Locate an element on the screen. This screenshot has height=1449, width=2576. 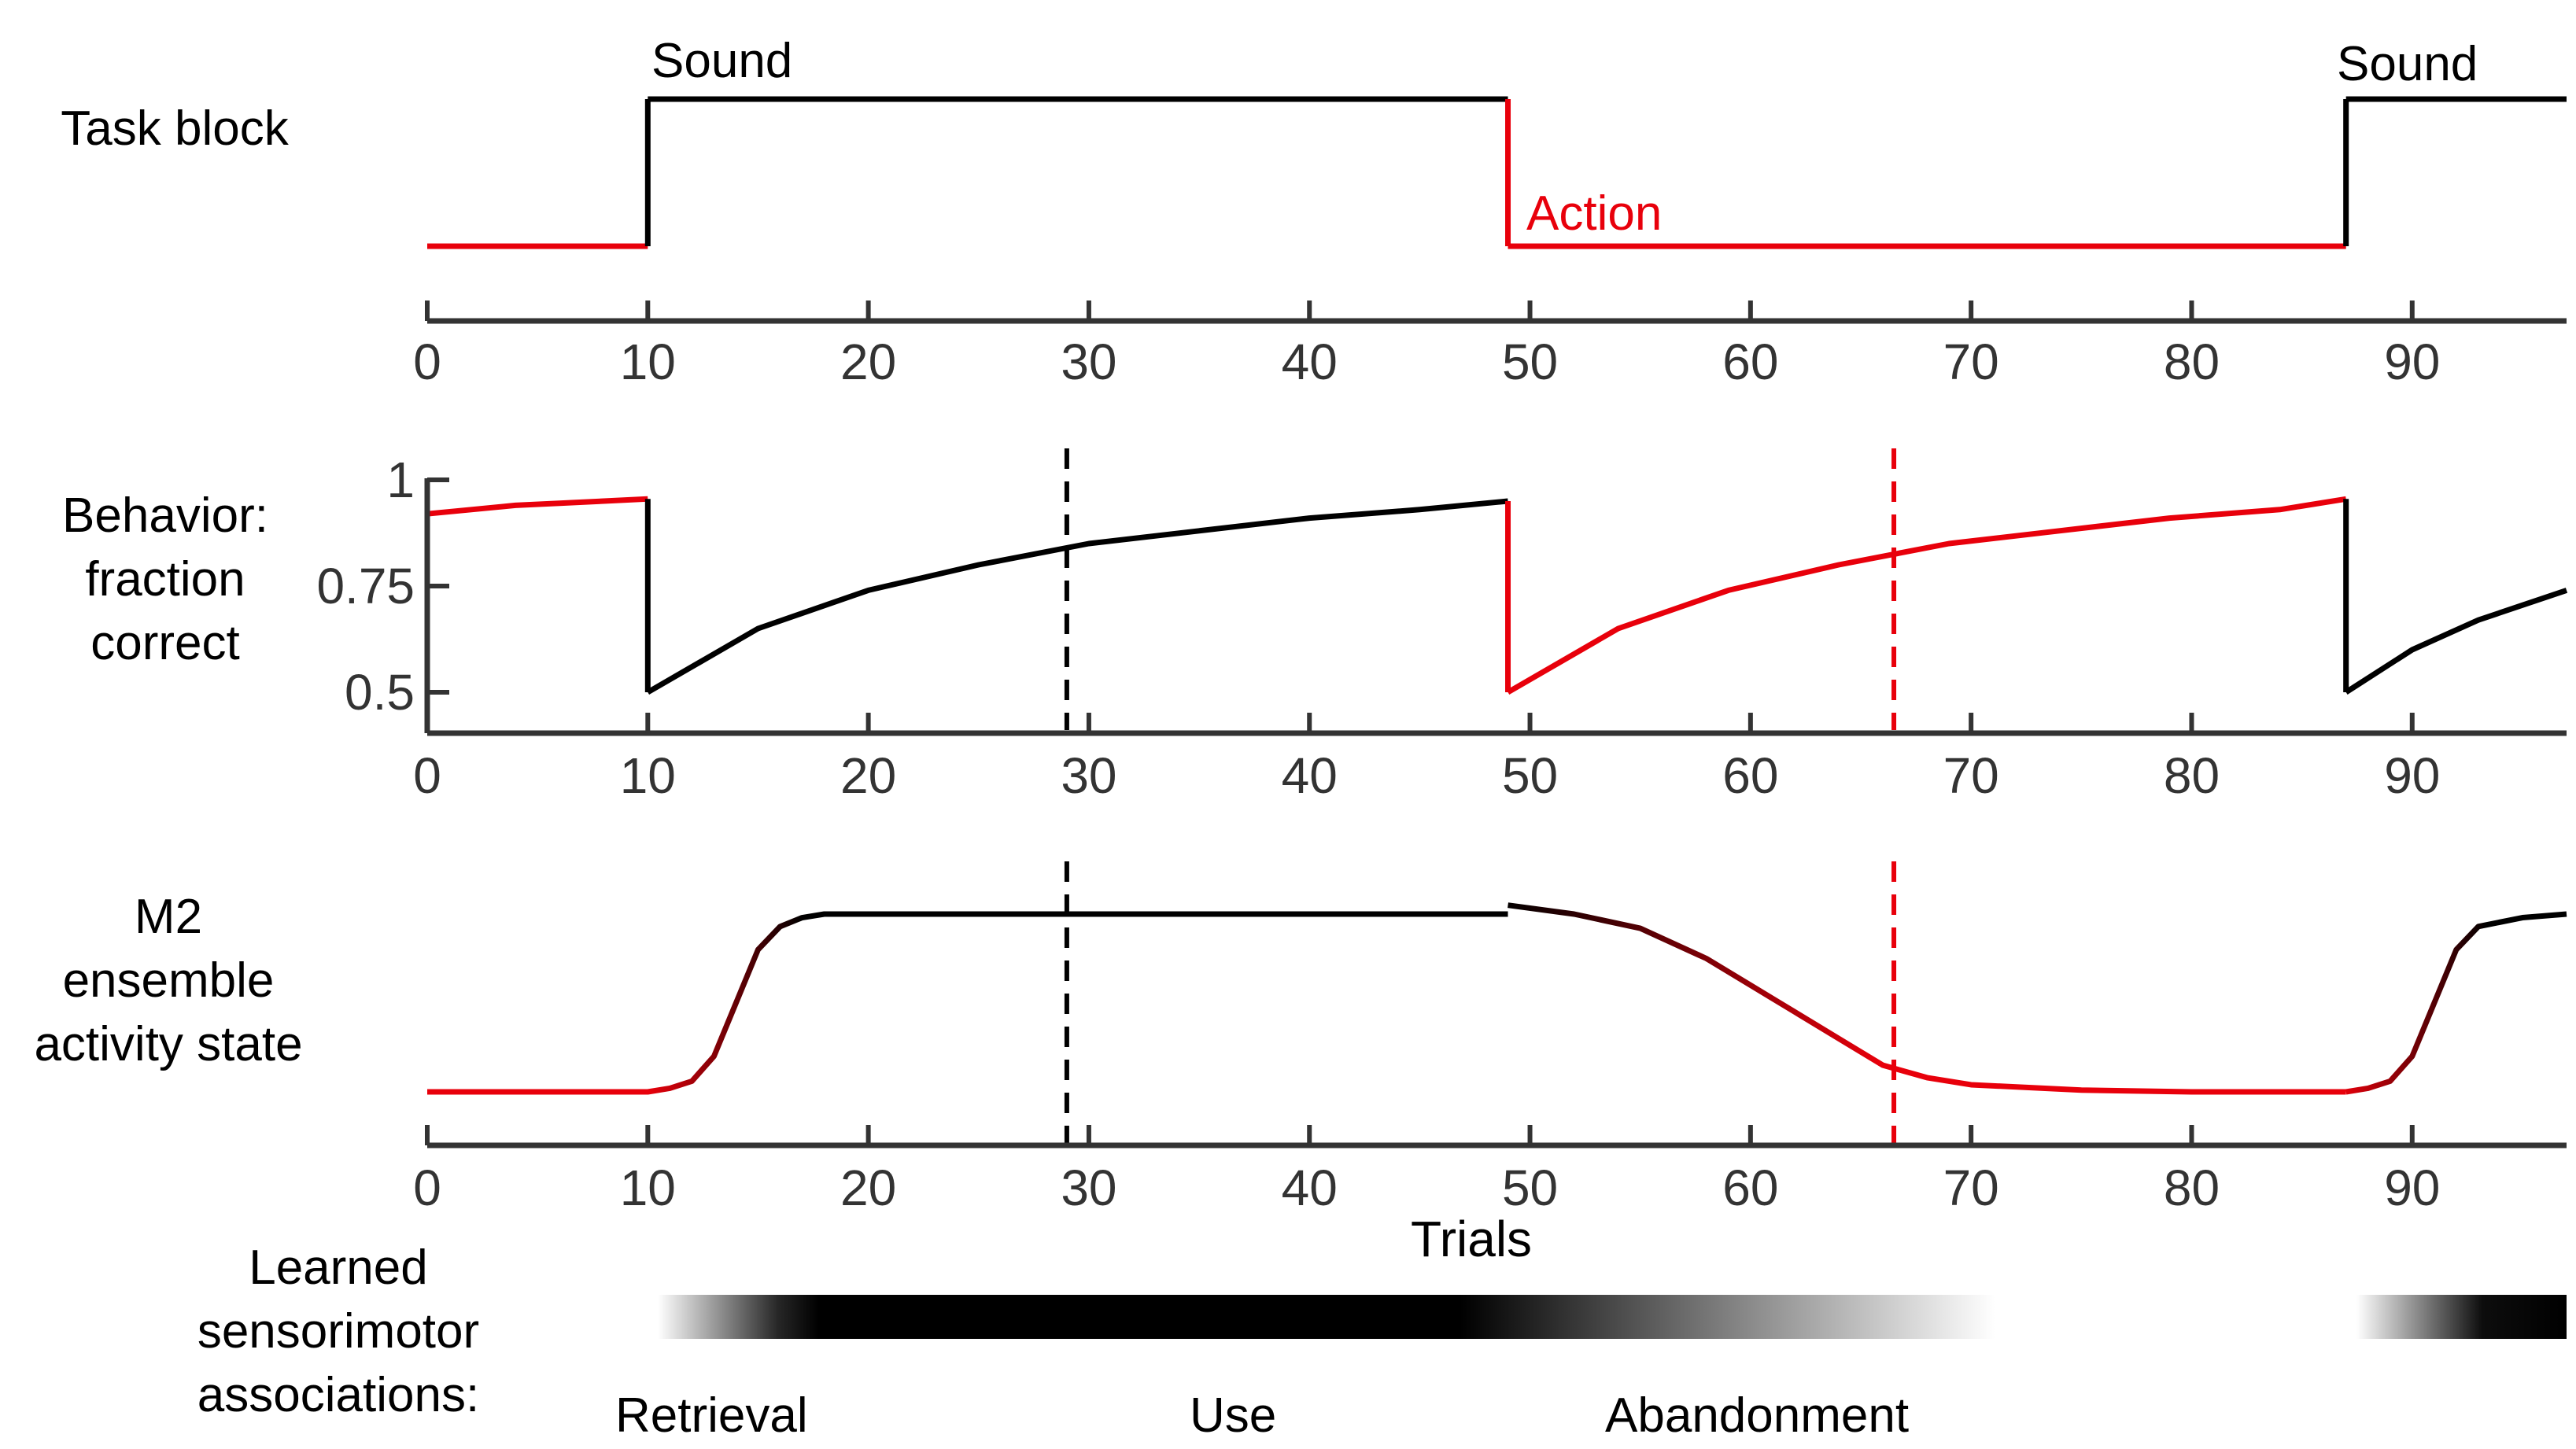
behavior-x-tick-label-80: 80 is located at coordinates (2192, 775).